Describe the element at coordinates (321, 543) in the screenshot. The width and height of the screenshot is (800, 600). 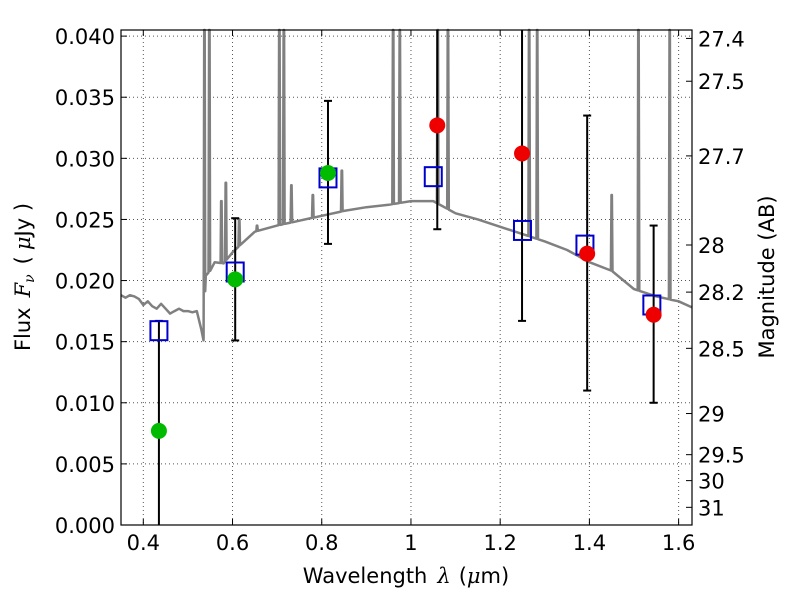
I see `x-tick-label: 0.8` at that location.